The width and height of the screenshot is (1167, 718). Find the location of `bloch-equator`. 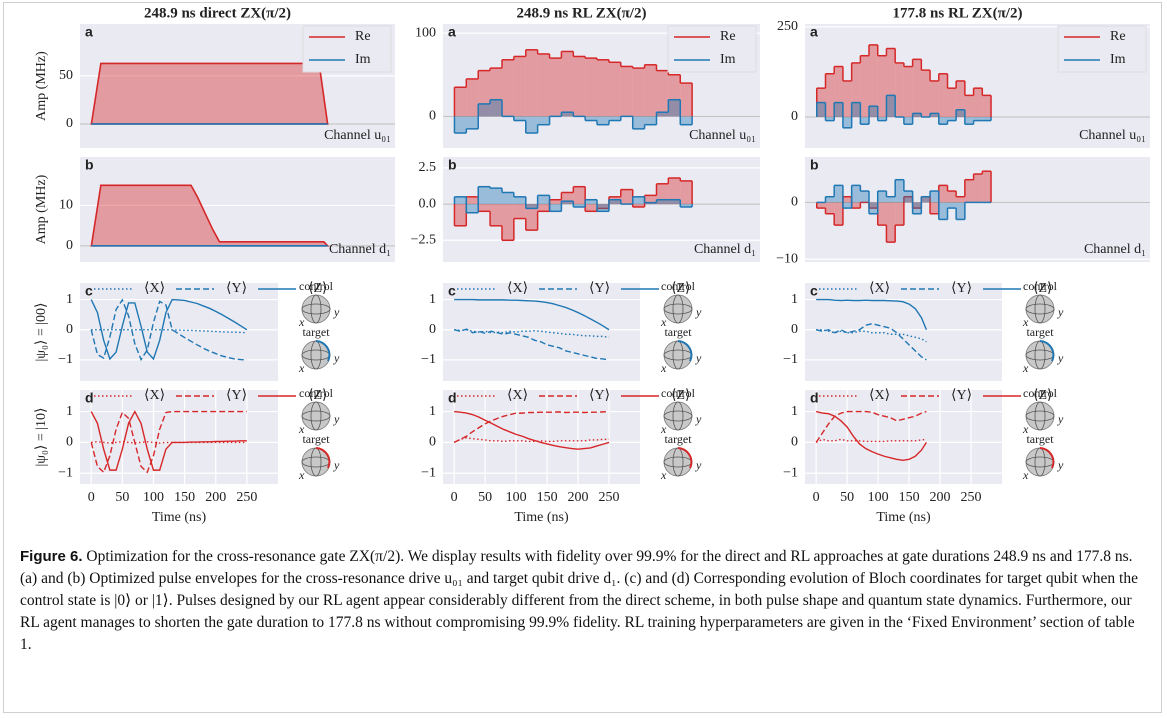

bloch-equator is located at coordinates (316, 309).